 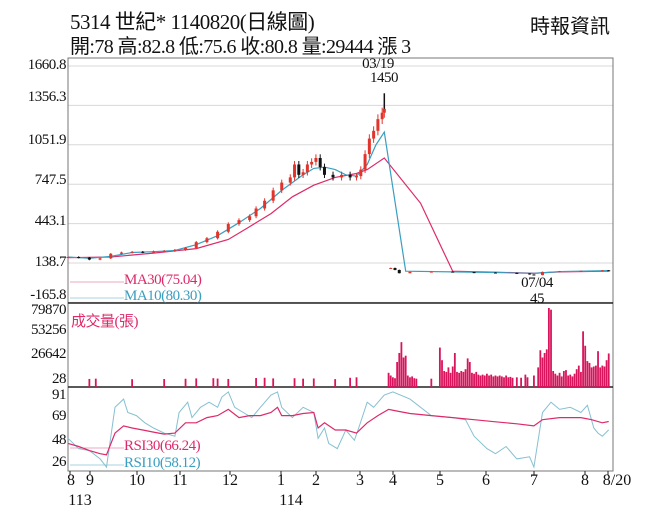 I want to click on volume-panel, so click(x=340, y=345).